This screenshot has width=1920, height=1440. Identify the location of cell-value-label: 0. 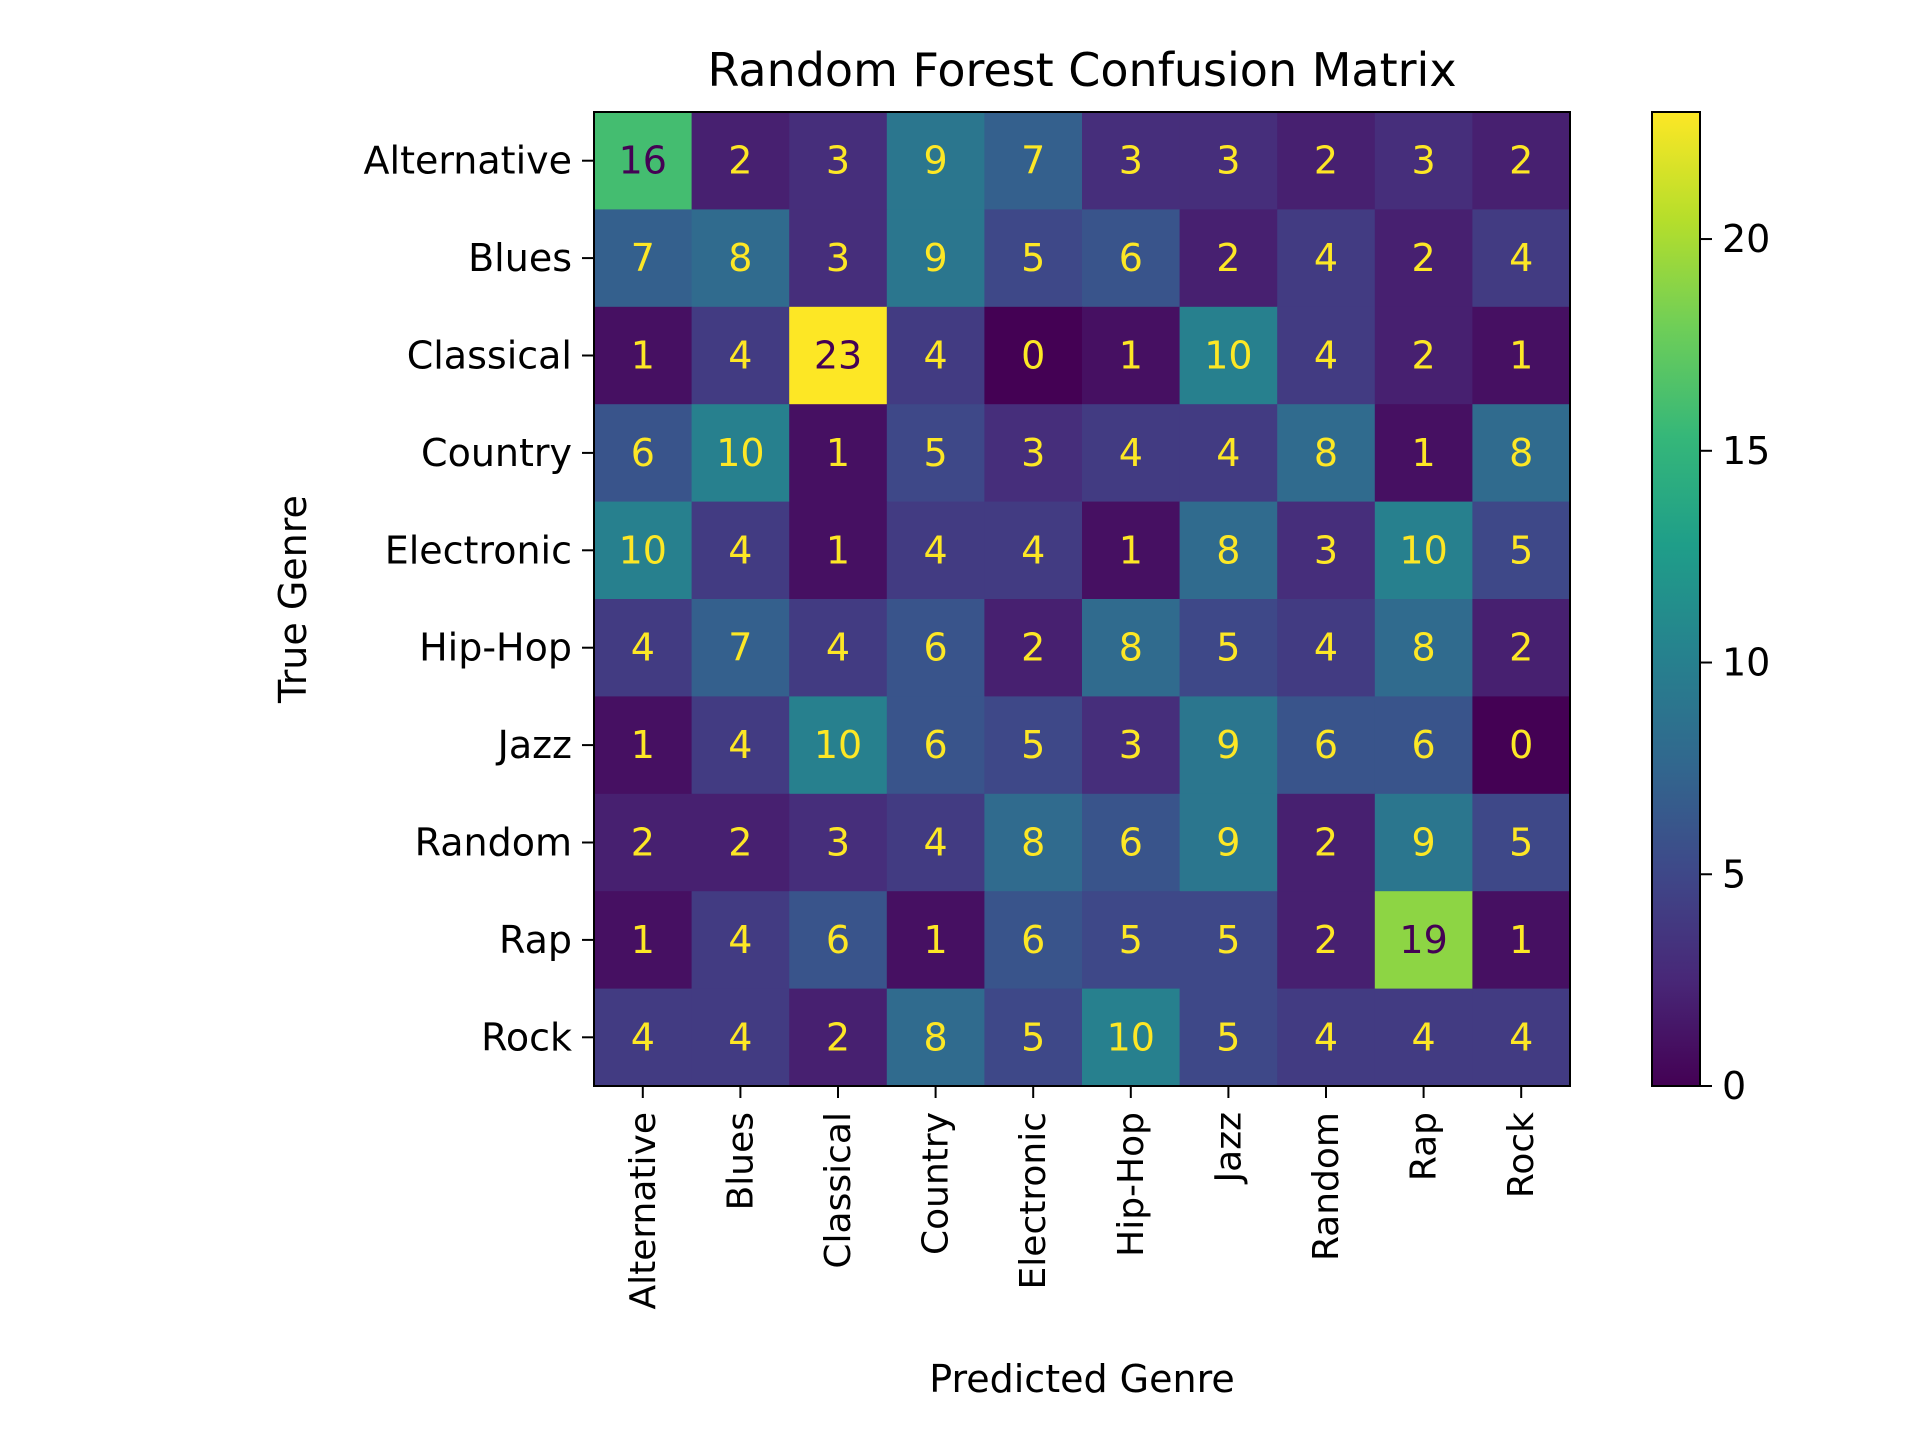
(1033, 356).